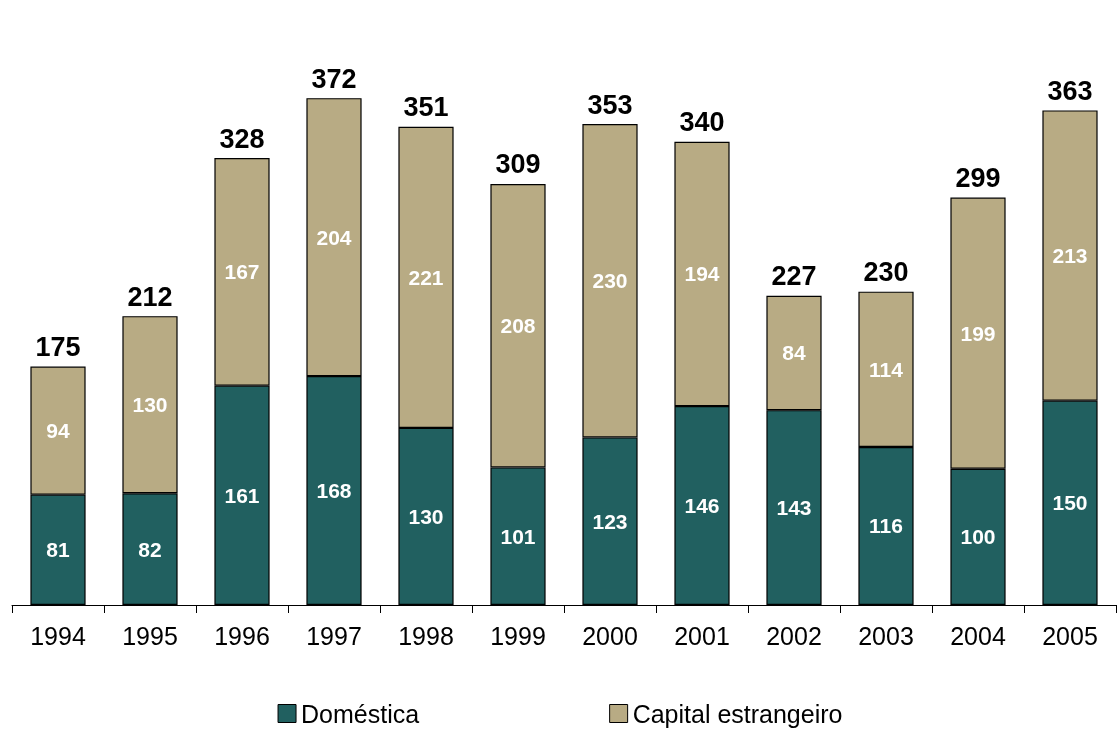  What do you see at coordinates (1070, 256) in the screenshot?
I see `data-label: 213` at bounding box center [1070, 256].